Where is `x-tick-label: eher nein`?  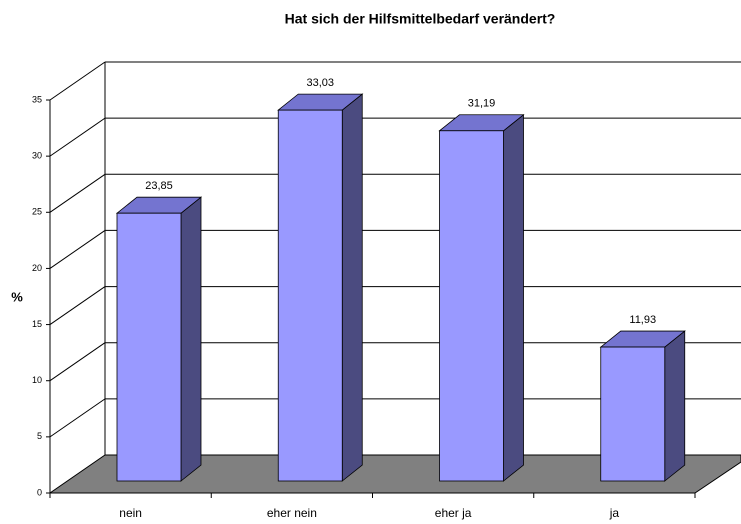 x-tick-label: eher nein is located at coordinates (292, 513).